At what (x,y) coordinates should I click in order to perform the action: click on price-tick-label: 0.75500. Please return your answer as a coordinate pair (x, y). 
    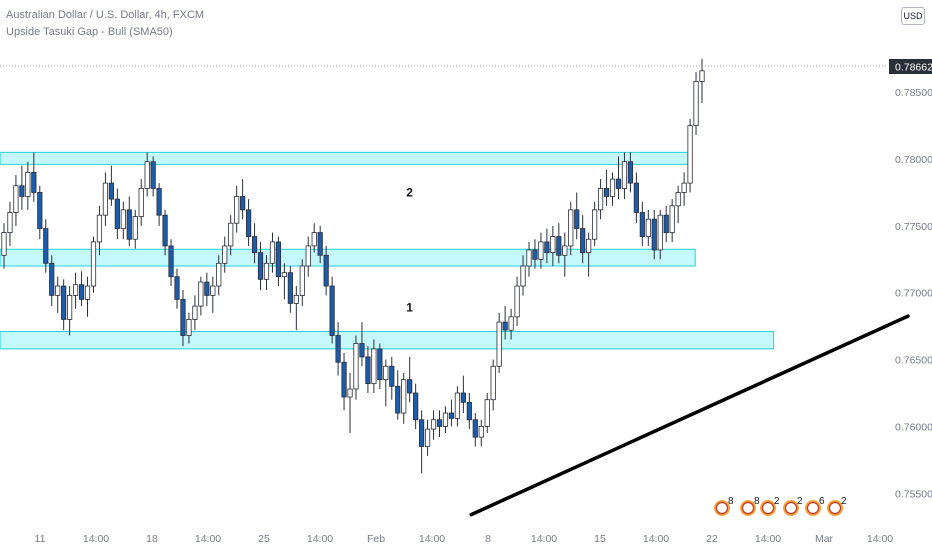
    Looking at the image, I should click on (913, 494).